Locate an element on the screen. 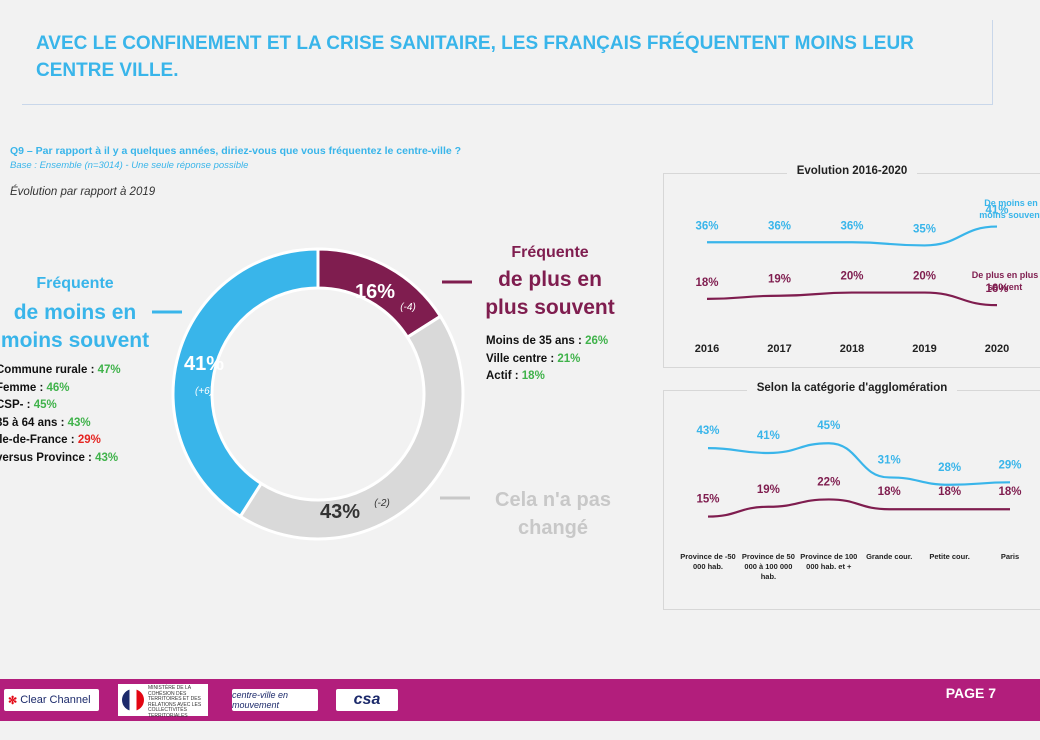 The width and height of the screenshot is (1040, 740). series-name-label: souvent is located at coordinates (1005, 287).